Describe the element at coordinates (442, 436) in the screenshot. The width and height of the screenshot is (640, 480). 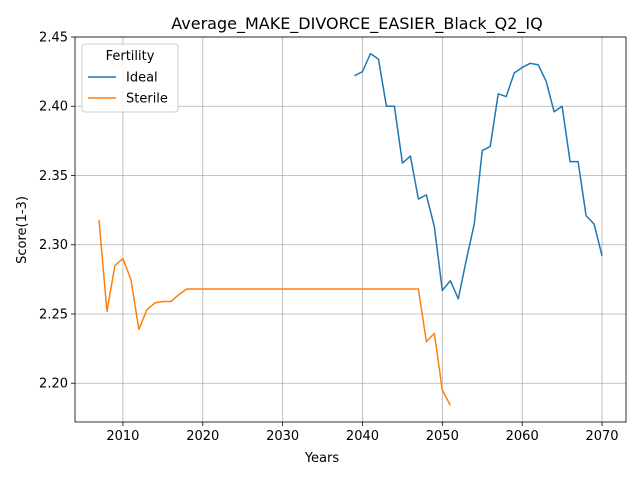
I see `x-tick-label: 2050` at that location.